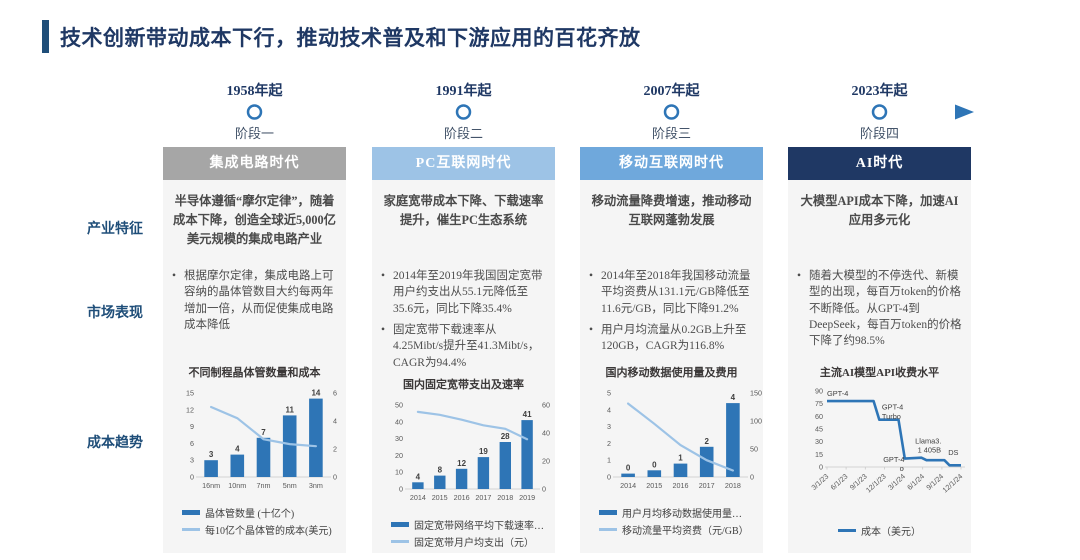 The width and height of the screenshot is (1080, 560). What do you see at coordinates (876, 483) in the screenshot?
I see `svg-text: 12/1/23` at bounding box center [876, 483].